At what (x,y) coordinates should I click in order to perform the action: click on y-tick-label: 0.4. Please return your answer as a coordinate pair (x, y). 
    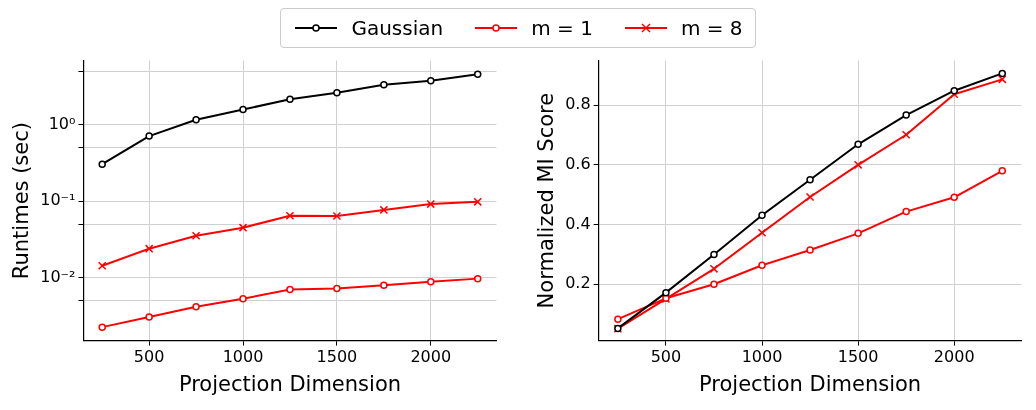
    Looking at the image, I should click on (578, 223).